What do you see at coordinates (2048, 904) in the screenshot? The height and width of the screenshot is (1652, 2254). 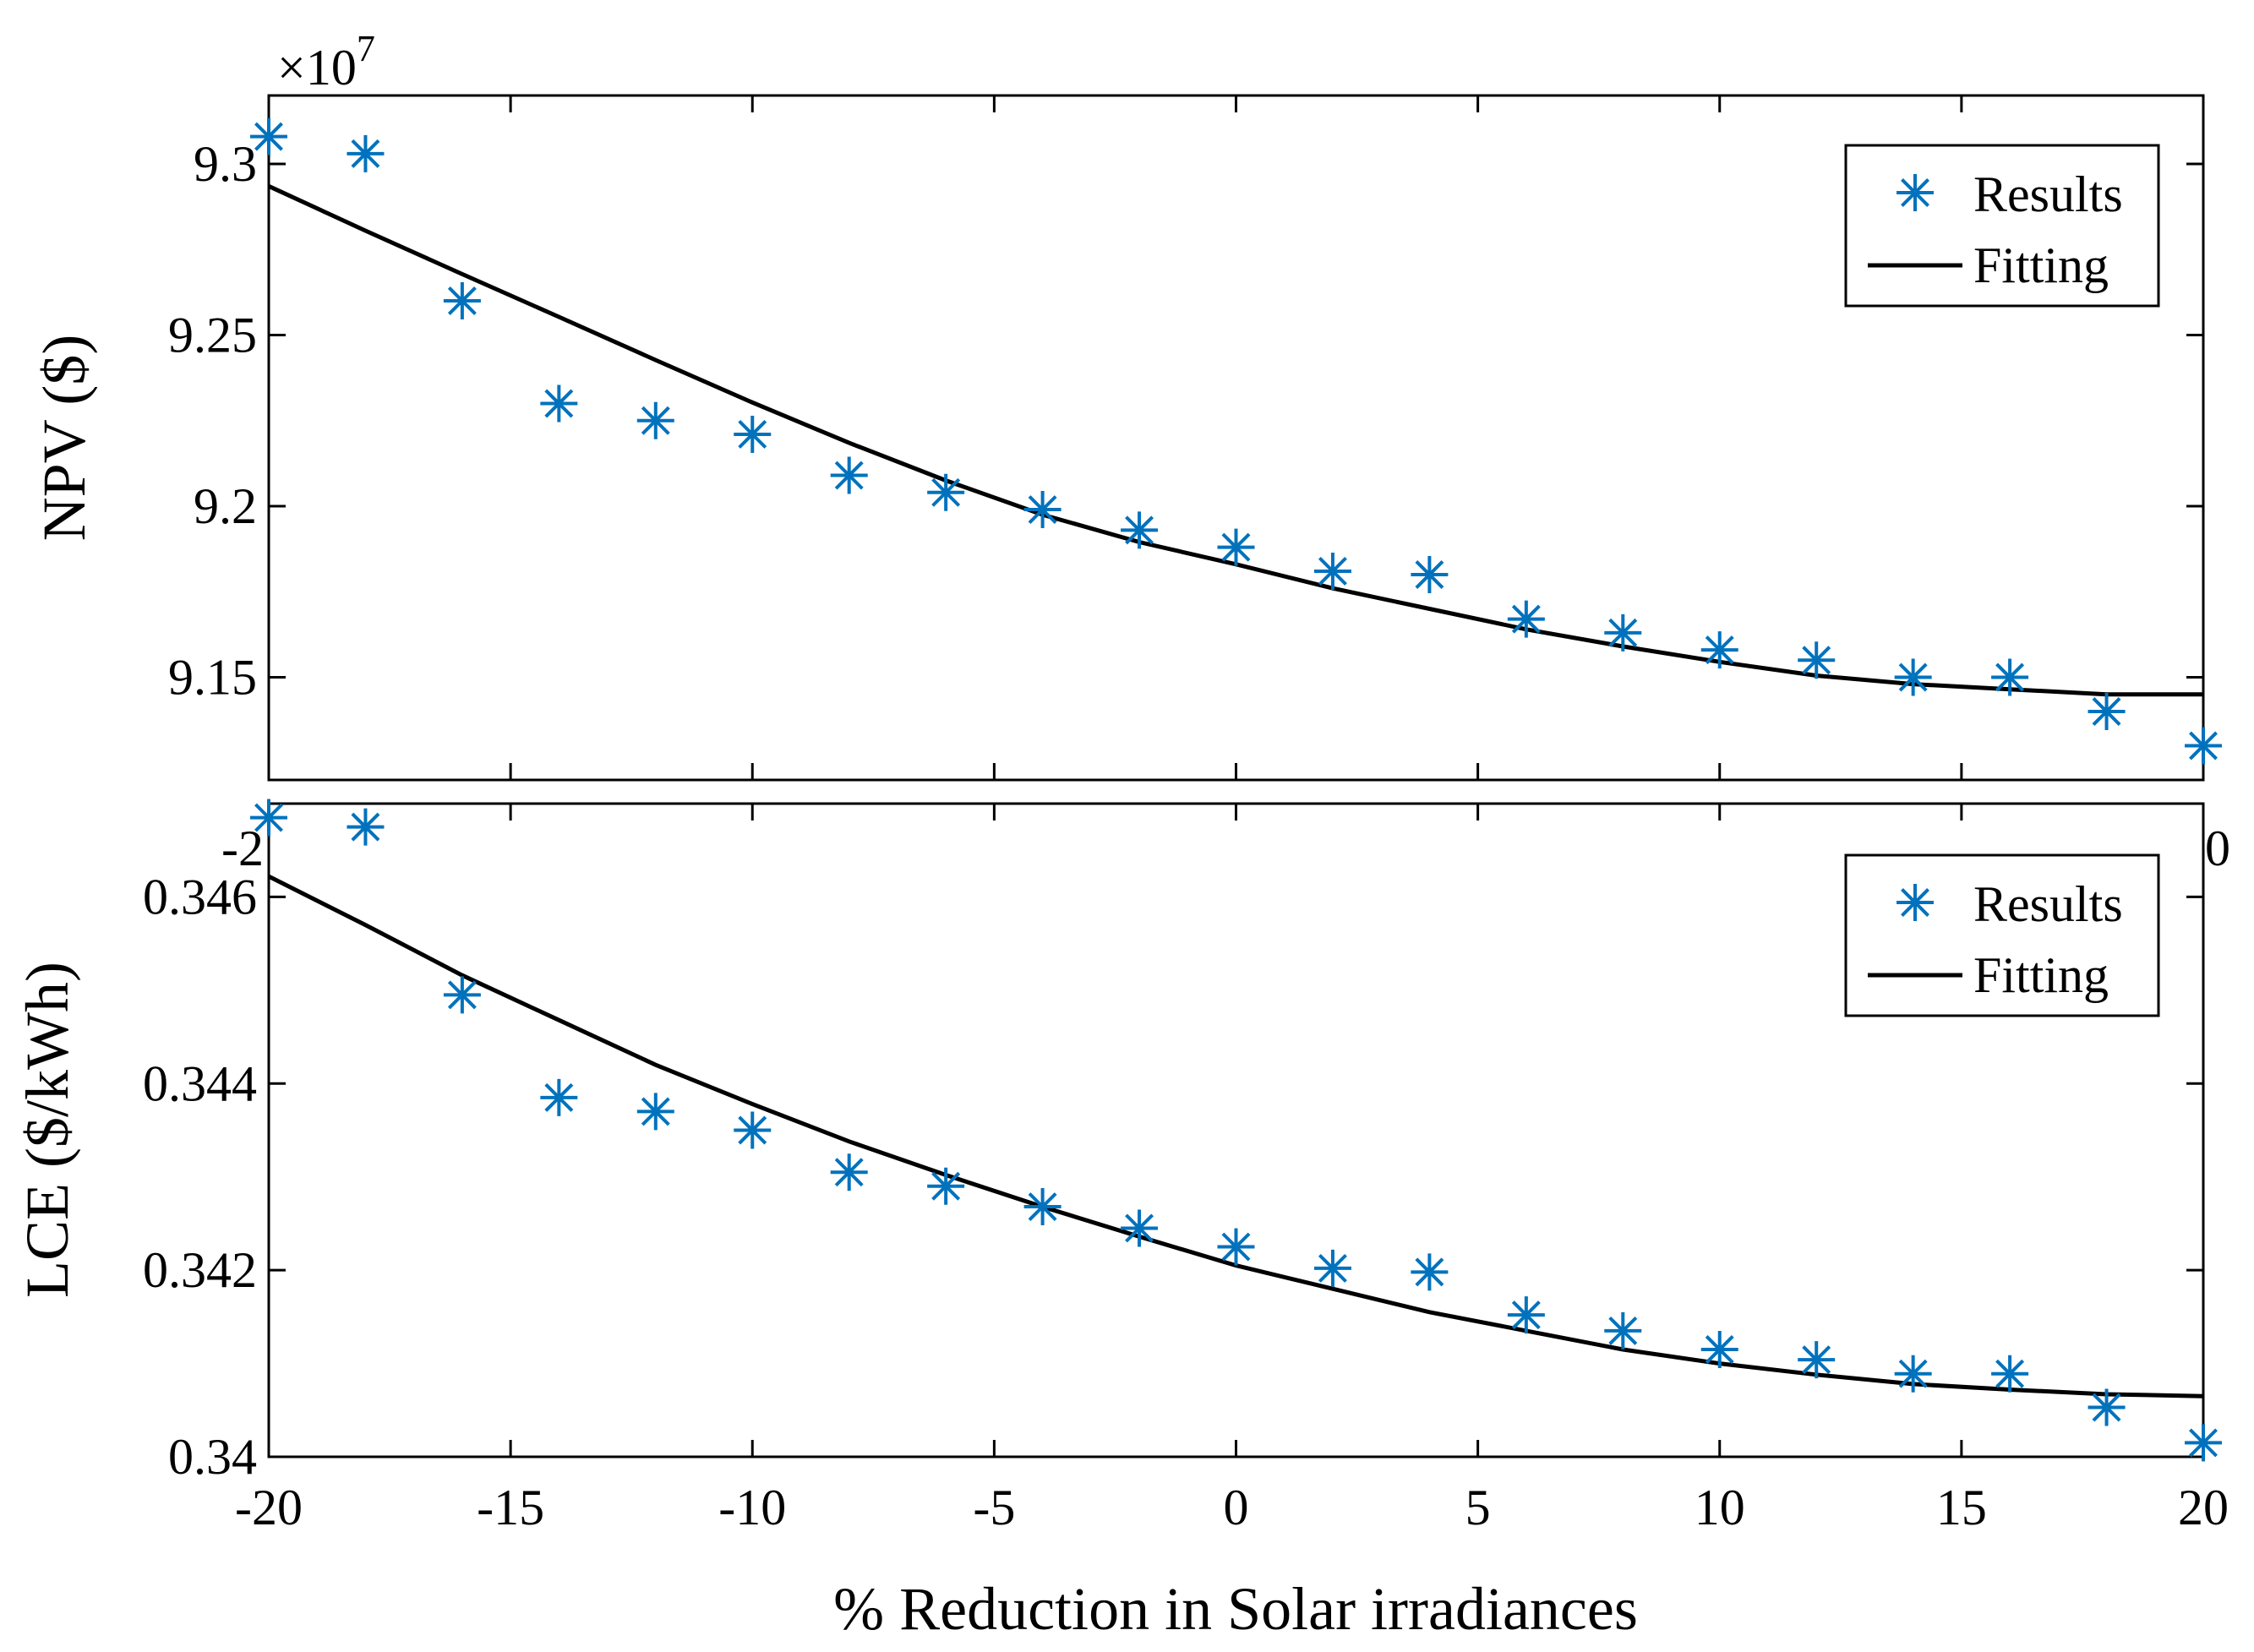 I see `lce-legend-results-label: Results` at bounding box center [2048, 904].